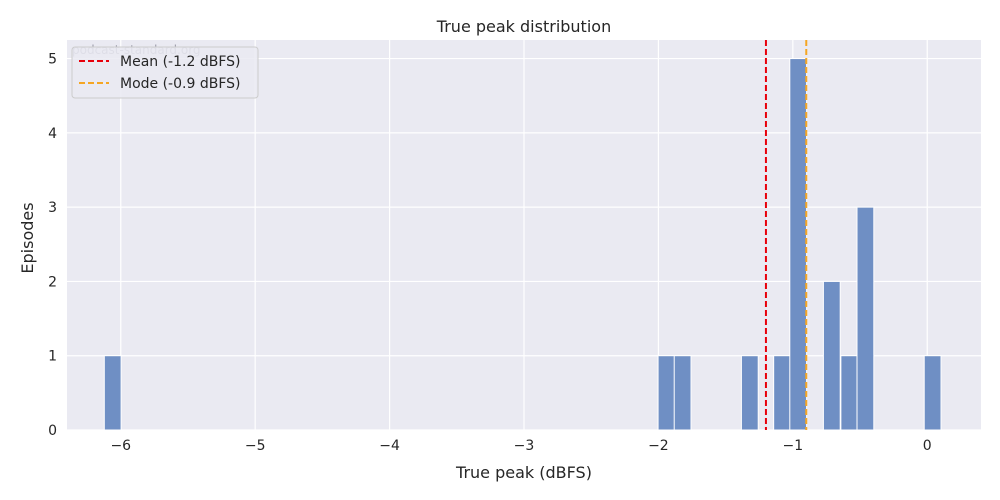 Image resolution: width=1000 pixels, height=500 pixels. Describe the element at coordinates (180, 84) in the screenshot. I see `legend-label-mode: Mode (-0.9 dBFS)` at that location.